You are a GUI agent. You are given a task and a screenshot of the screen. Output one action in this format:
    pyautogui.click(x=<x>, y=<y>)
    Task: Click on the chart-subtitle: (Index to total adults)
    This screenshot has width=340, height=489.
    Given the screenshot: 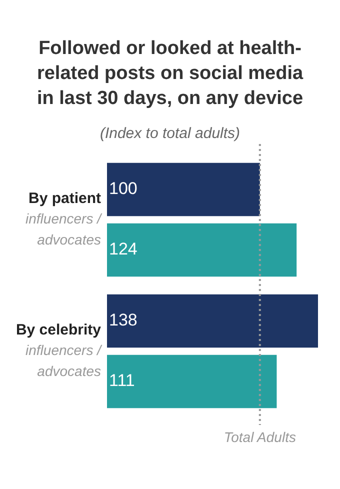 What is the action you would take?
    pyautogui.click(x=170, y=133)
    